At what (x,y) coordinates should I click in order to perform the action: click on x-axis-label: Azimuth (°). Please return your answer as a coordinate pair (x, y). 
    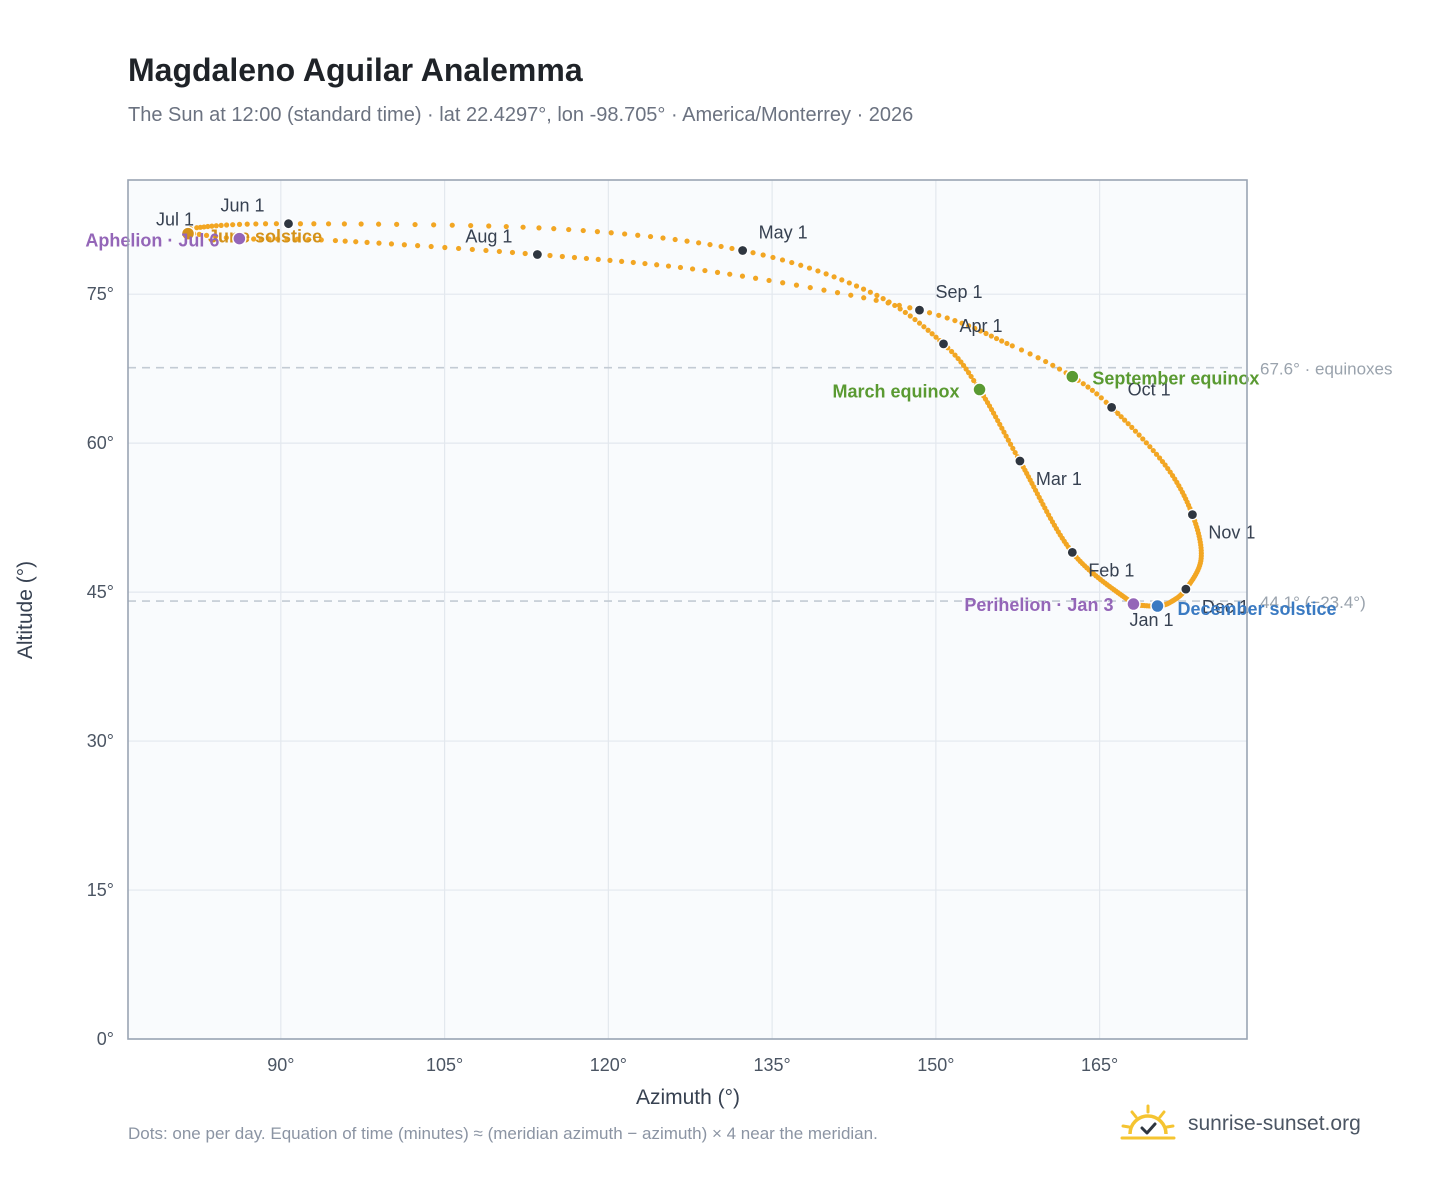
    Looking at the image, I should click on (688, 1097).